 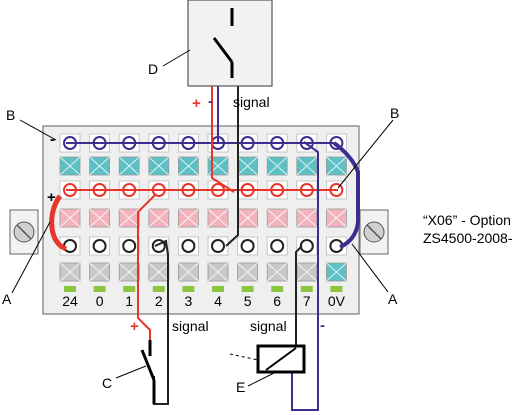 What do you see at coordinates (468, 238) in the screenshot?
I see `note-line-2: ZS4500-2008-` at bounding box center [468, 238].